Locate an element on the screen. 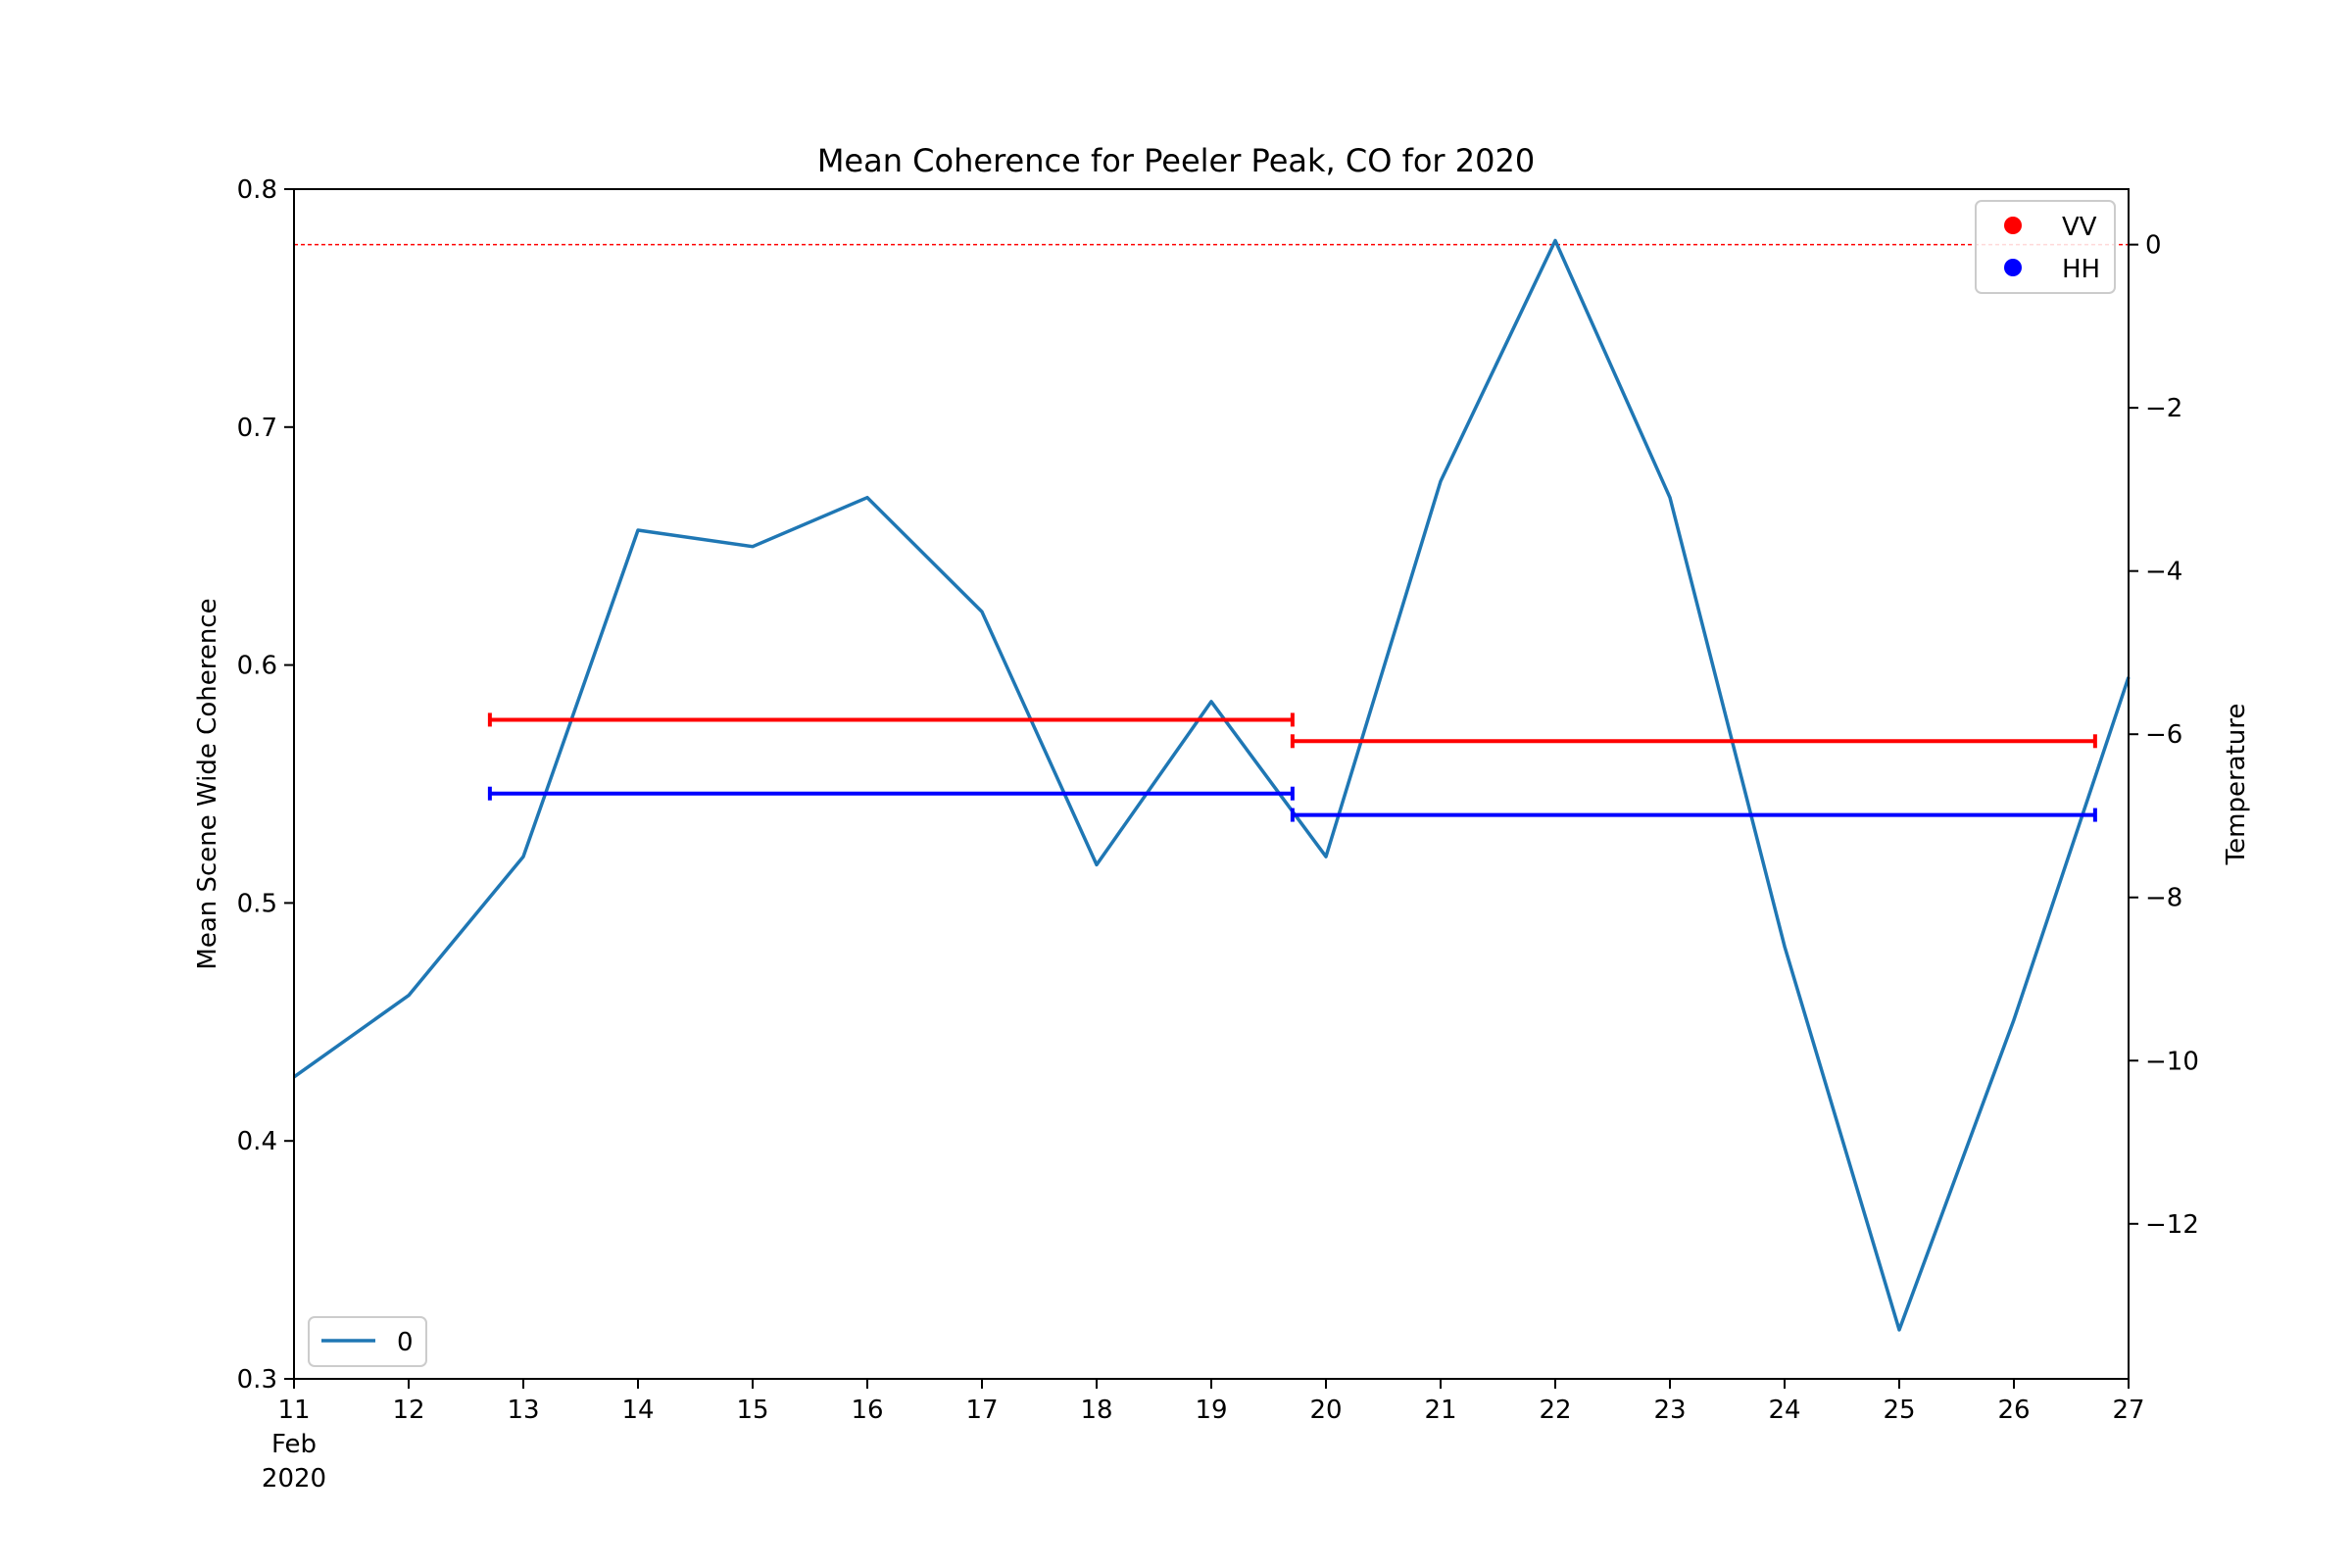  x-tick-label: 17 is located at coordinates (981, 1410).